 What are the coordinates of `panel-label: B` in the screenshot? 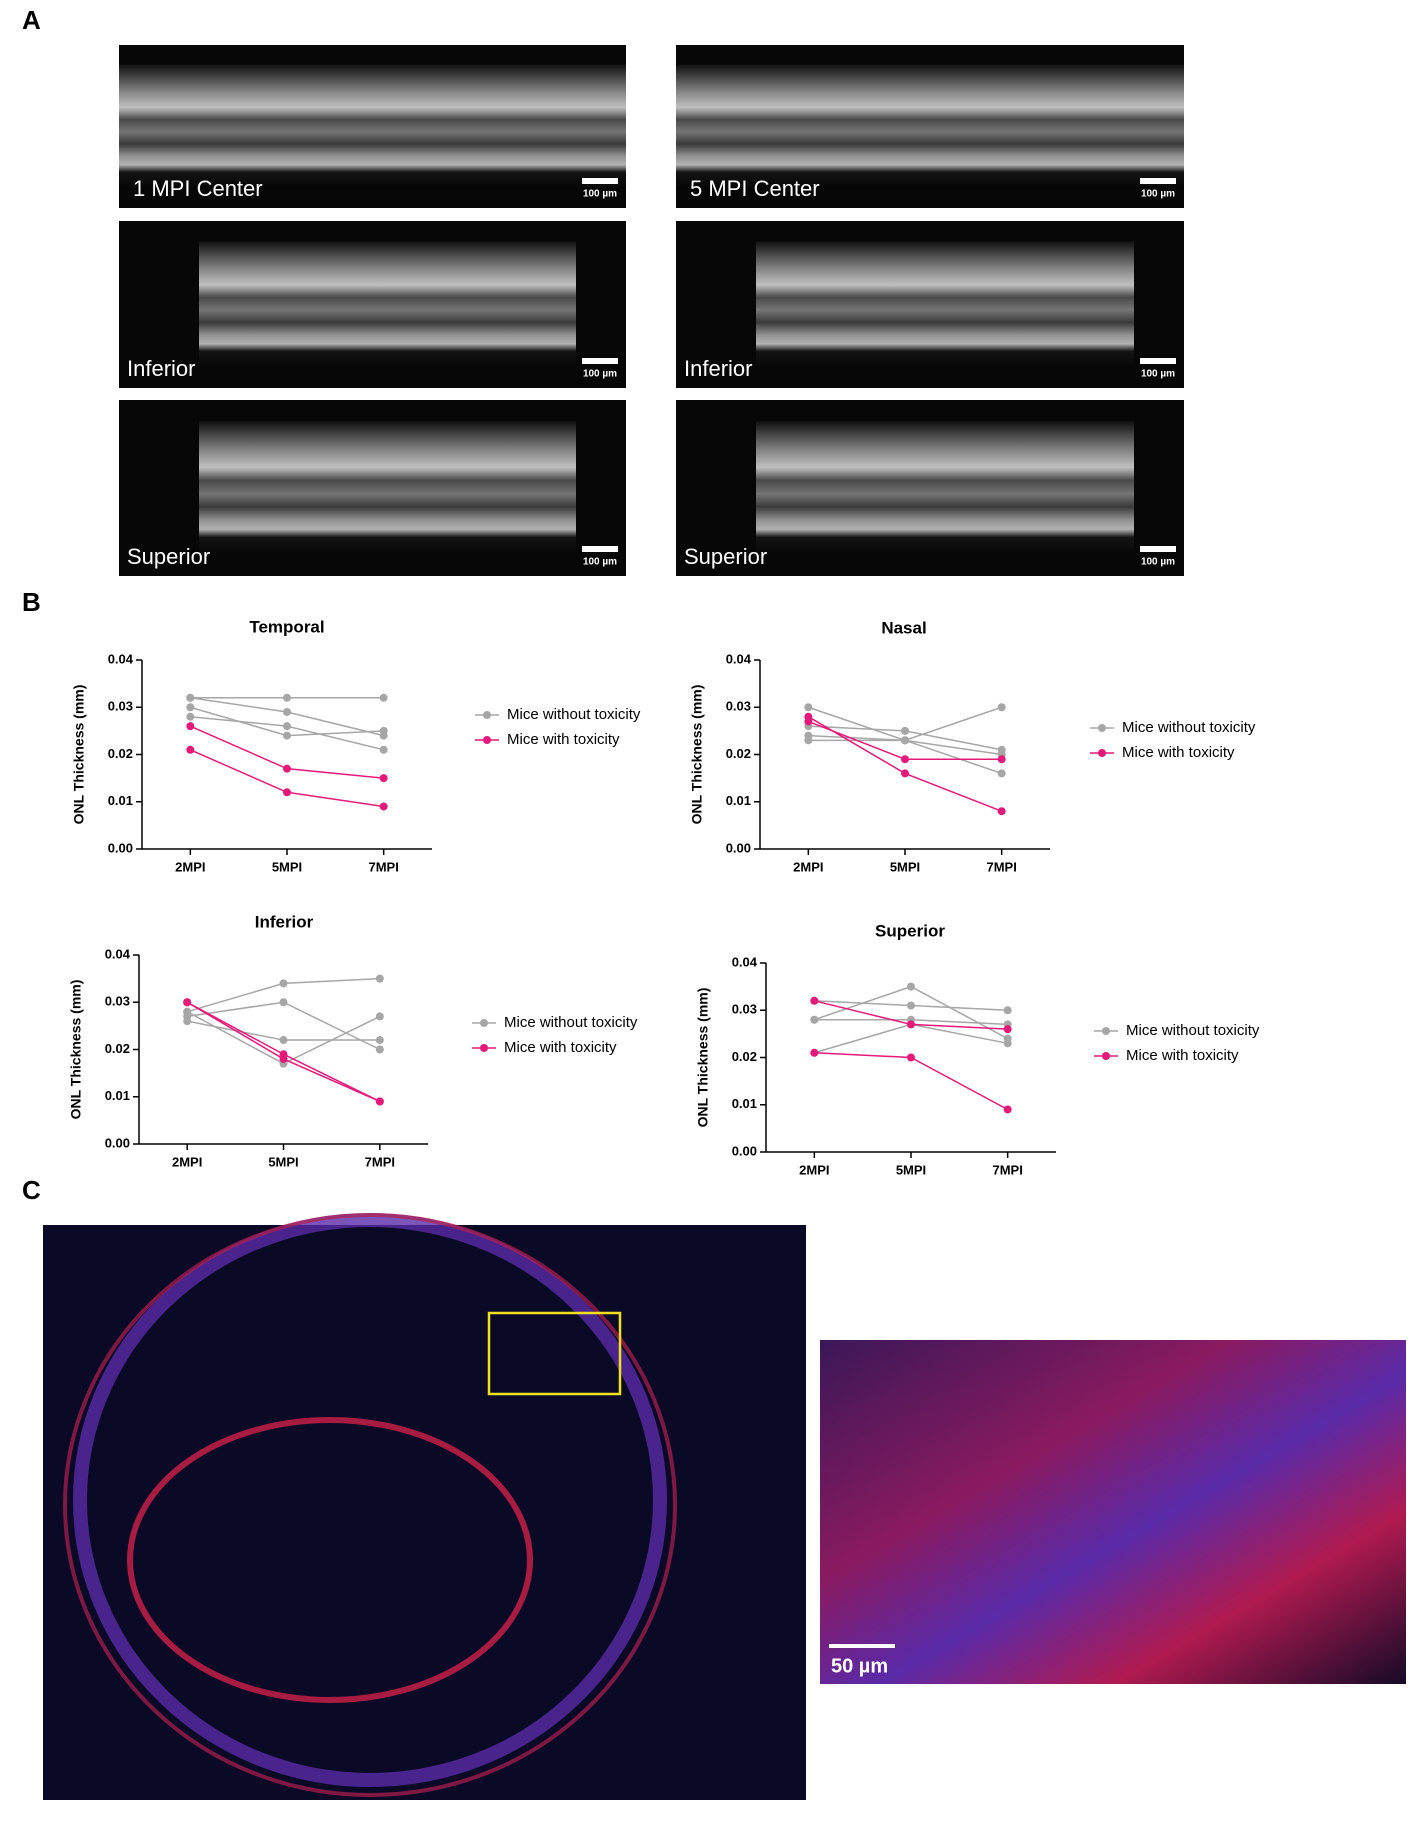 It's located at (31, 602).